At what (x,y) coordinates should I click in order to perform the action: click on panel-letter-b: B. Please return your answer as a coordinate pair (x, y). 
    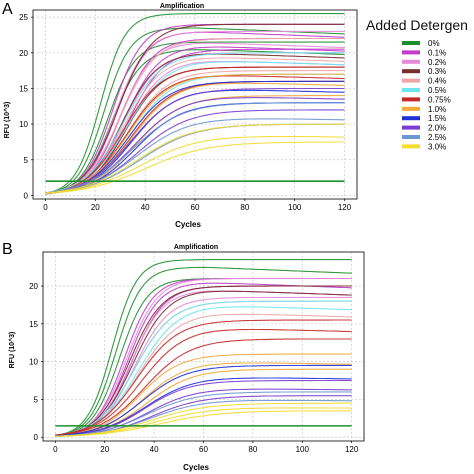
    Looking at the image, I should click on (7, 249).